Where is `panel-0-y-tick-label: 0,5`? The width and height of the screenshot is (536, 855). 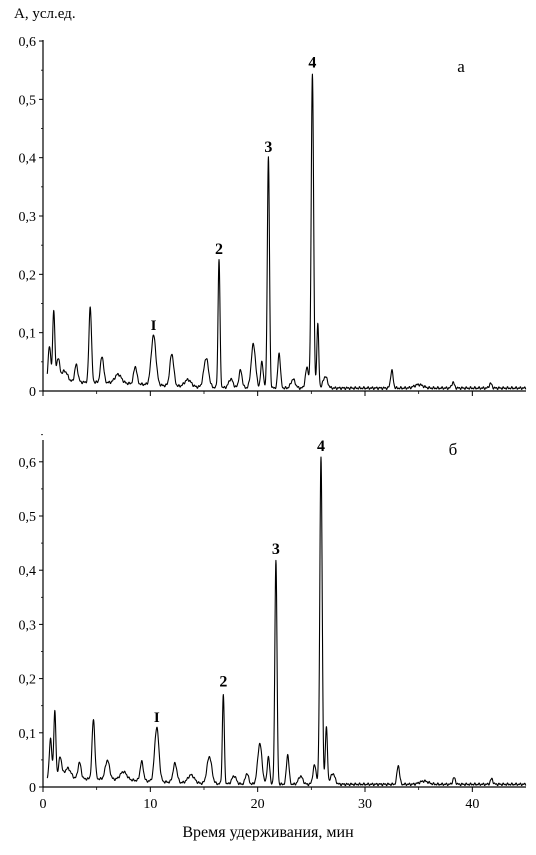 panel-0-y-tick-label: 0,5 is located at coordinates (28, 100).